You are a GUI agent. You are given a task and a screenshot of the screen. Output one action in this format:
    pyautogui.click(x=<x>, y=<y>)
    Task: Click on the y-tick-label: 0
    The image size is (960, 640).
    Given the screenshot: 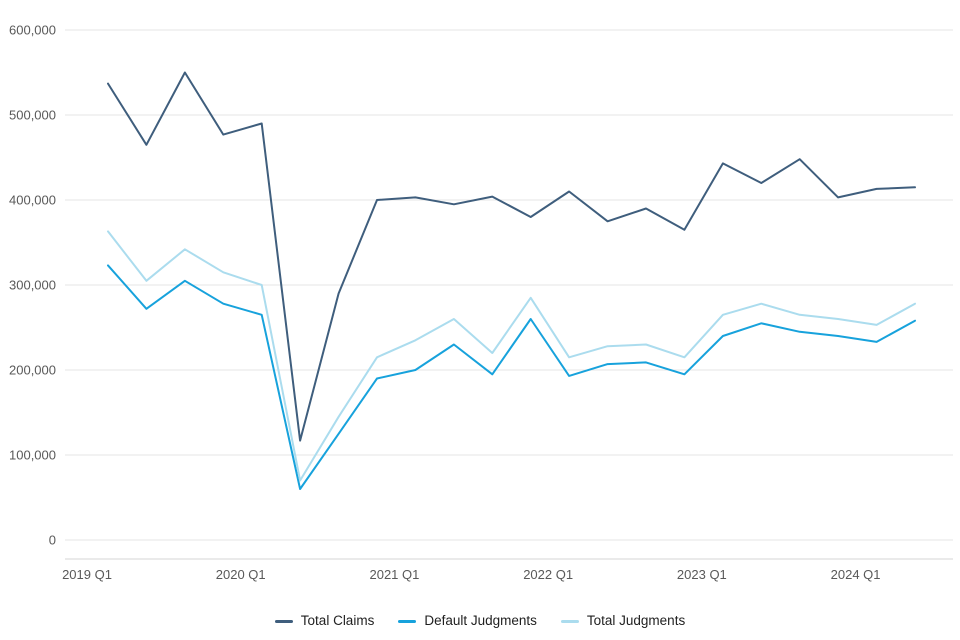 What is the action you would take?
    pyautogui.click(x=52, y=540)
    